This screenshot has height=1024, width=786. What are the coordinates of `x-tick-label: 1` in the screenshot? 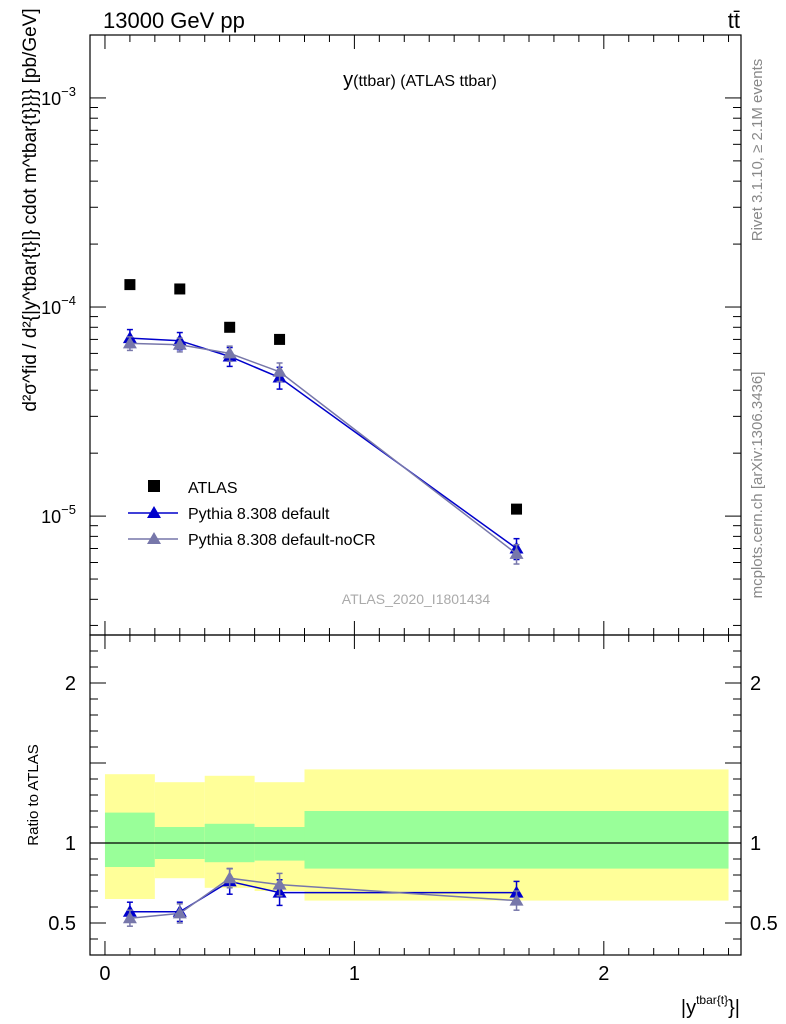 It's located at (354, 974).